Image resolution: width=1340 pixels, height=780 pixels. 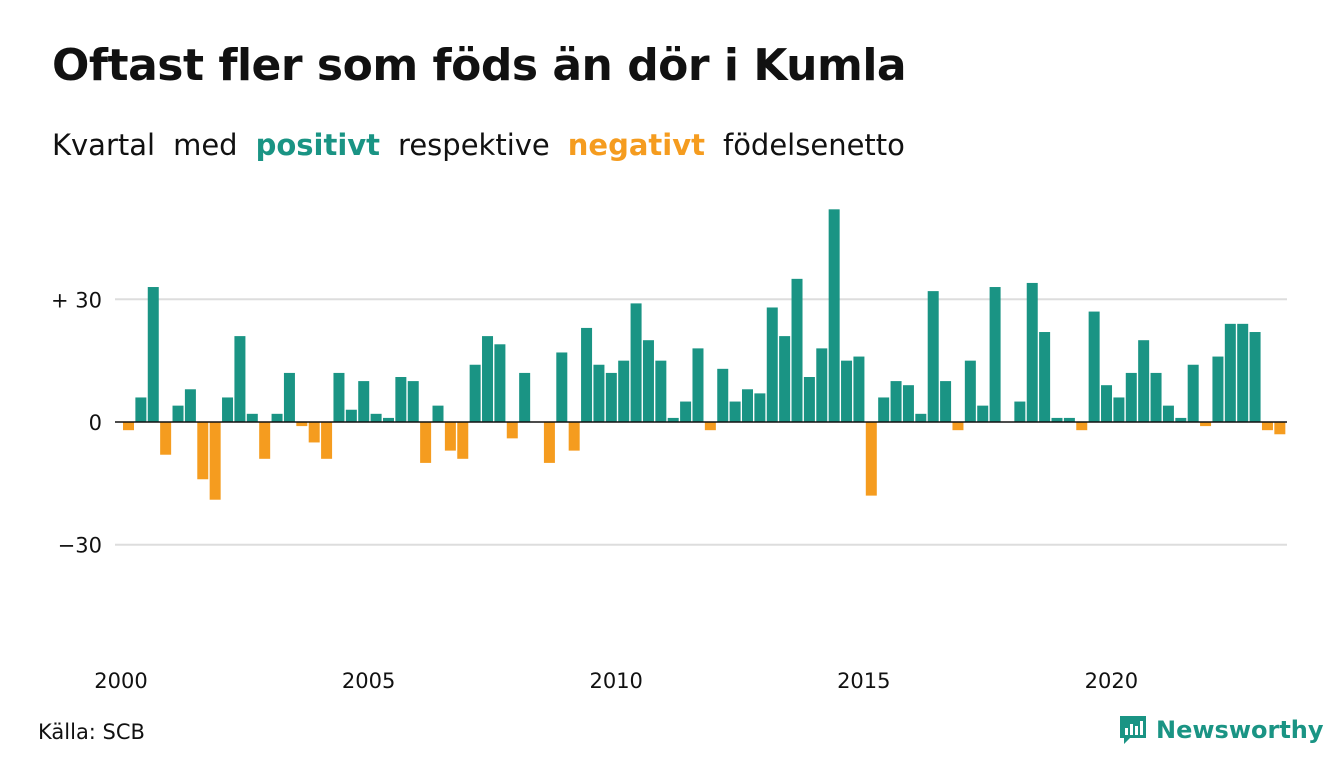 I want to click on source-note: Källa: SCB, so click(x=91, y=732).